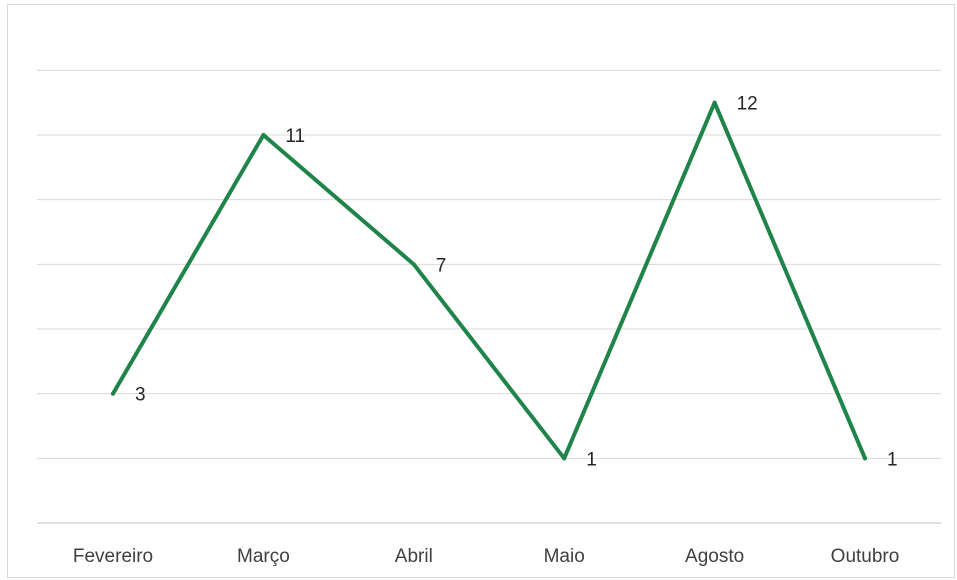 This screenshot has height=580, width=957. I want to click on data-label: 11, so click(295, 136).